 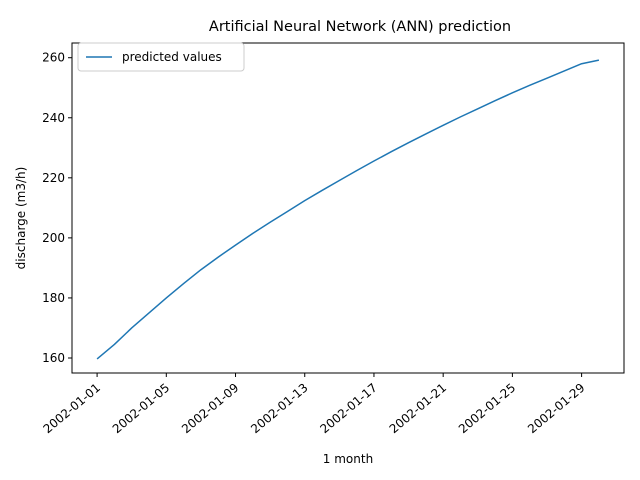 What do you see at coordinates (21, 218) in the screenshot?
I see `y-axis-label: discharge (m3/h)` at bounding box center [21, 218].